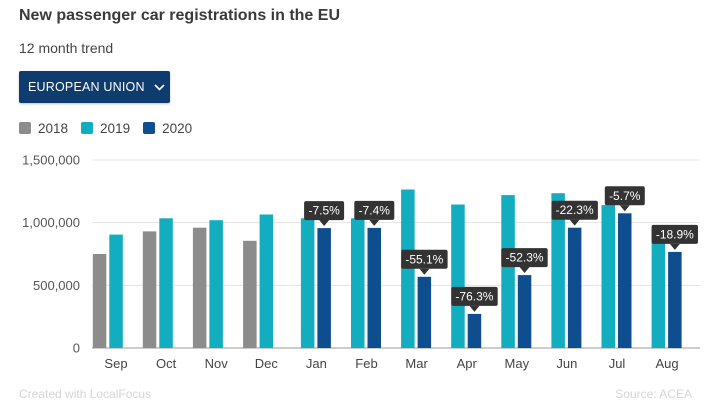 This screenshot has height=409, width=721. Describe the element at coordinates (658, 288) in the screenshot. I see `bar-2019-Aug` at that location.